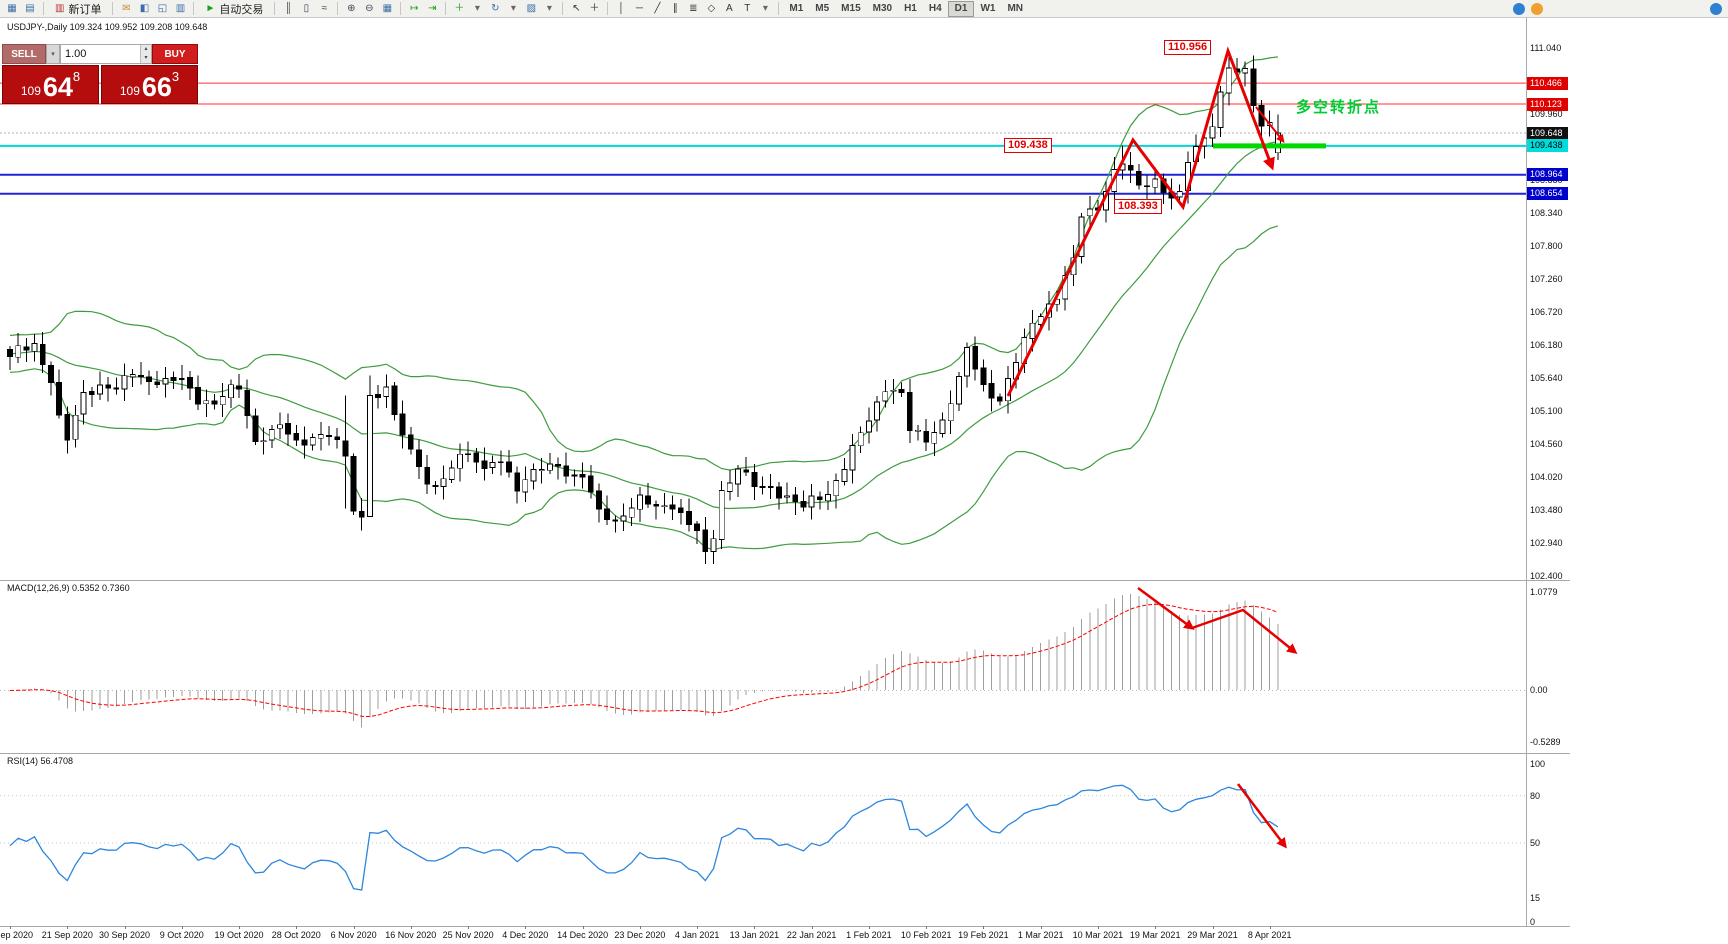 The width and height of the screenshot is (1728, 944). Describe the element at coordinates (40, 761) in the screenshot. I see `rsi-title: RSI(14) 56.4708` at that location.